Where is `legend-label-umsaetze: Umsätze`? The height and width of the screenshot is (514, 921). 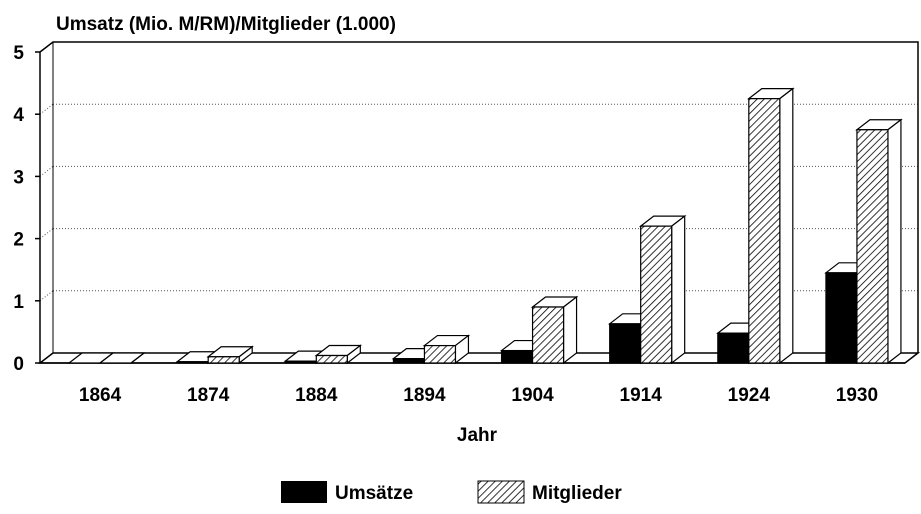
legend-label-umsaetze: Umsätze is located at coordinates (374, 493).